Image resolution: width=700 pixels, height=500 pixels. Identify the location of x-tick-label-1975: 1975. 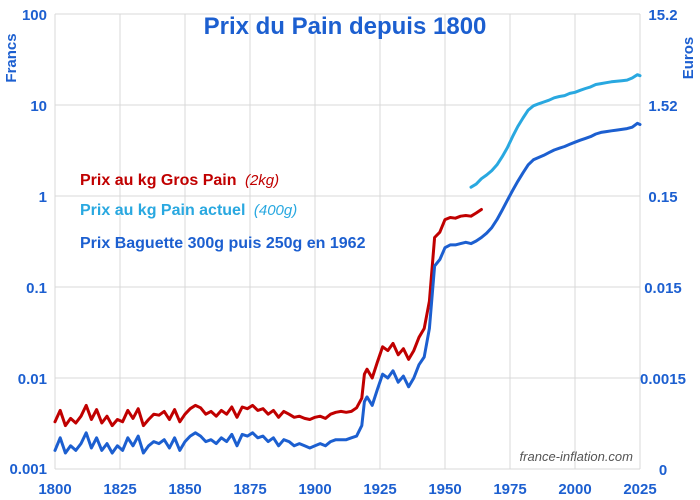
(509, 489).